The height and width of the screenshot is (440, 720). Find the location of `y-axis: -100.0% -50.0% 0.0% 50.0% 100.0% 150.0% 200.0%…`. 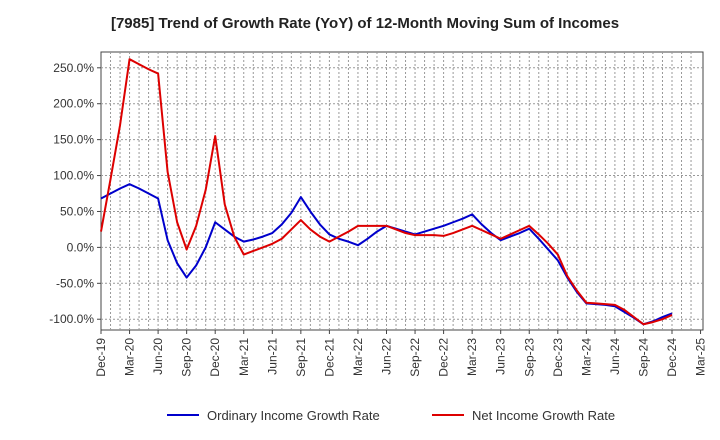

y-axis: -100.0% -50.0% 0.0% 50.0% 100.0% 150.0% 200.0%… is located at coordinates (75, 193).